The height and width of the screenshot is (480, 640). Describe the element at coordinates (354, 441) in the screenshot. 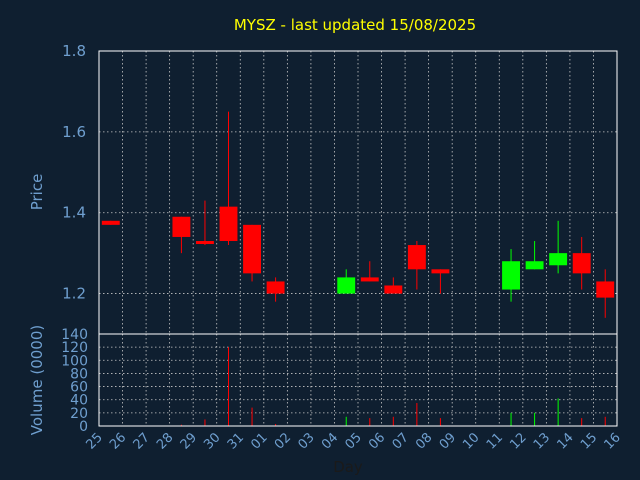

I see `x-tick-label: 05` at that location.